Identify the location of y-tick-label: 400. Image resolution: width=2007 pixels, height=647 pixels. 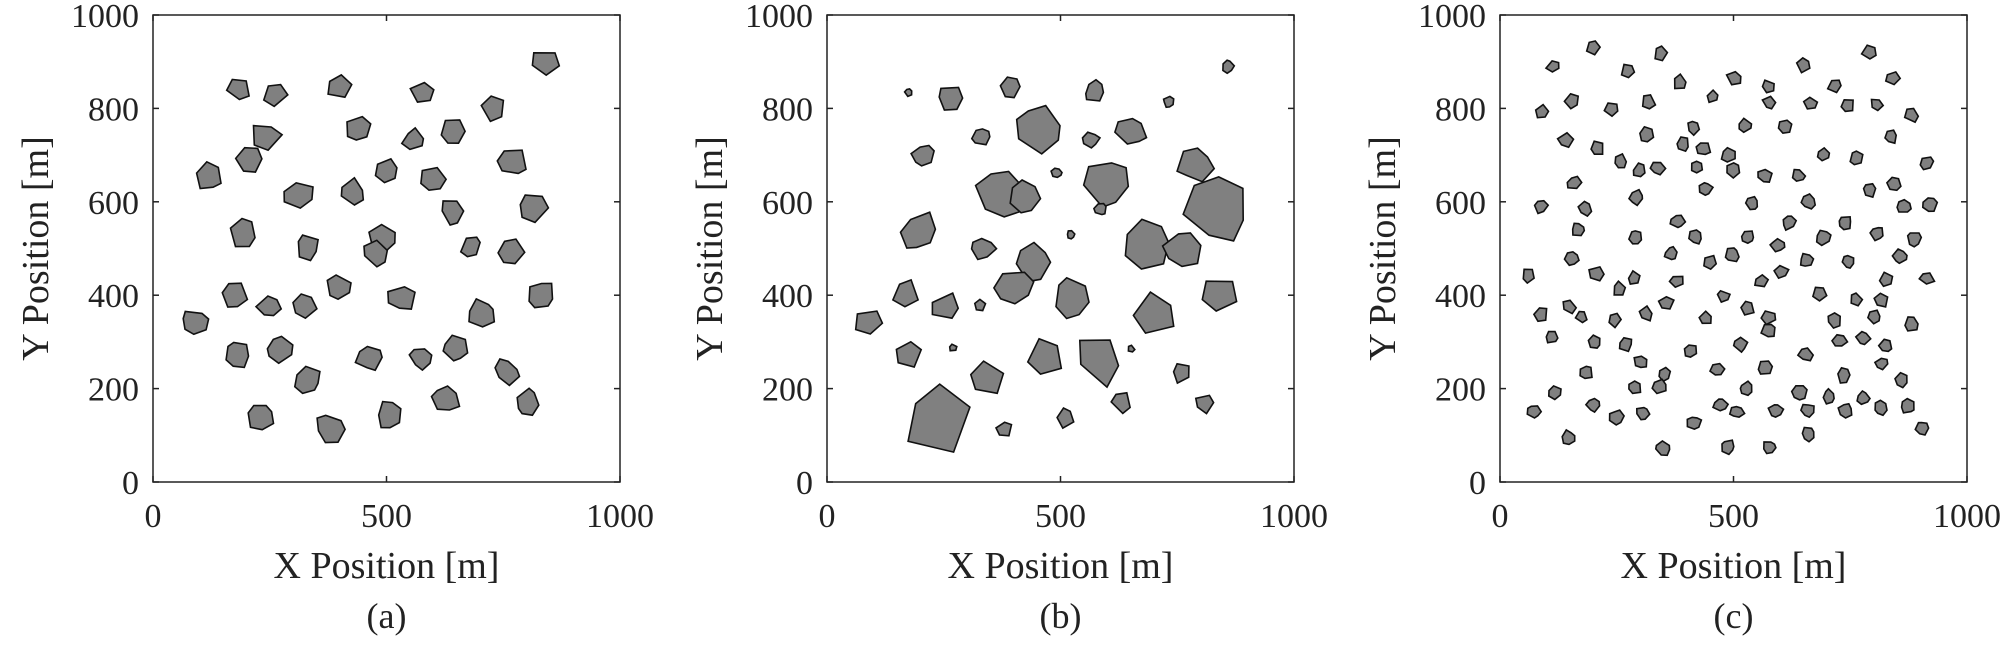
(1460, 296).